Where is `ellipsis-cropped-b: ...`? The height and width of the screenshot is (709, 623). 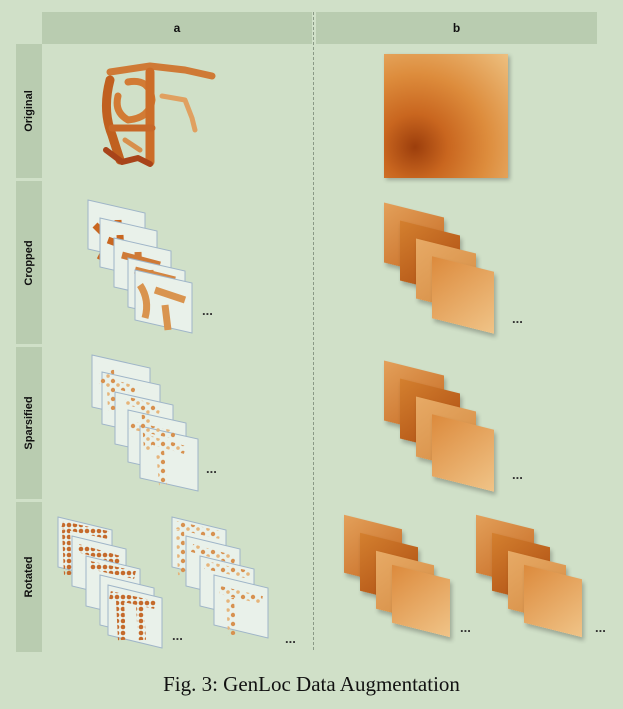 ellipsis-cropped-b: ... is located at coordinates (517, 318).